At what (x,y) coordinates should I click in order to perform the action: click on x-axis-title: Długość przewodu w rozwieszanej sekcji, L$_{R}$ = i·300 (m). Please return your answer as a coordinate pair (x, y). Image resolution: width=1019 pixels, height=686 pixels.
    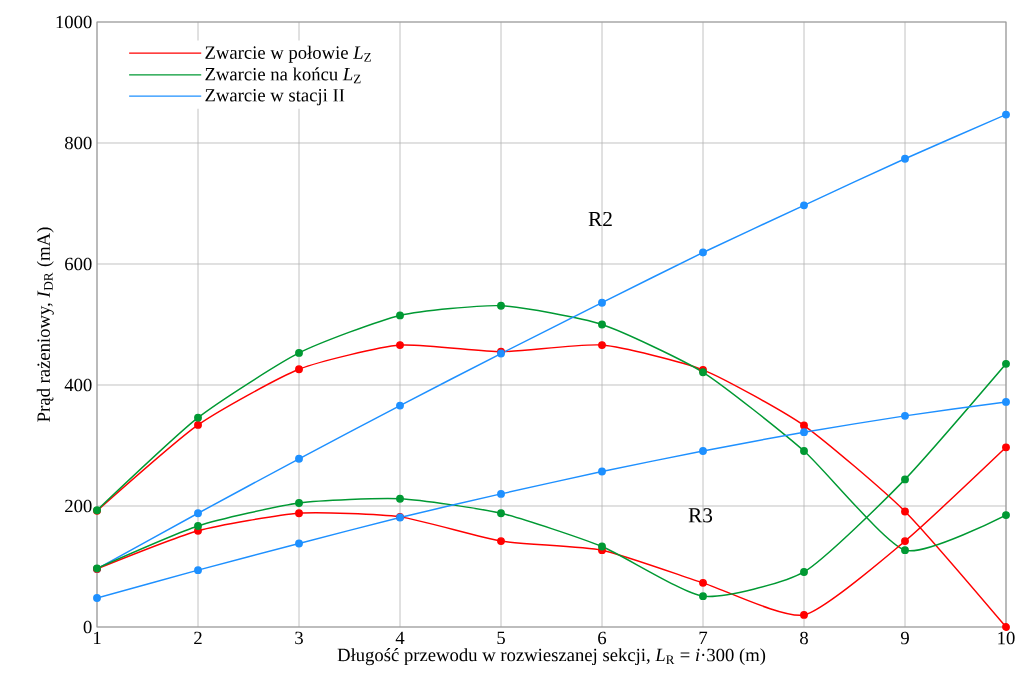
    Looking at the image, I should click on (551, 657).